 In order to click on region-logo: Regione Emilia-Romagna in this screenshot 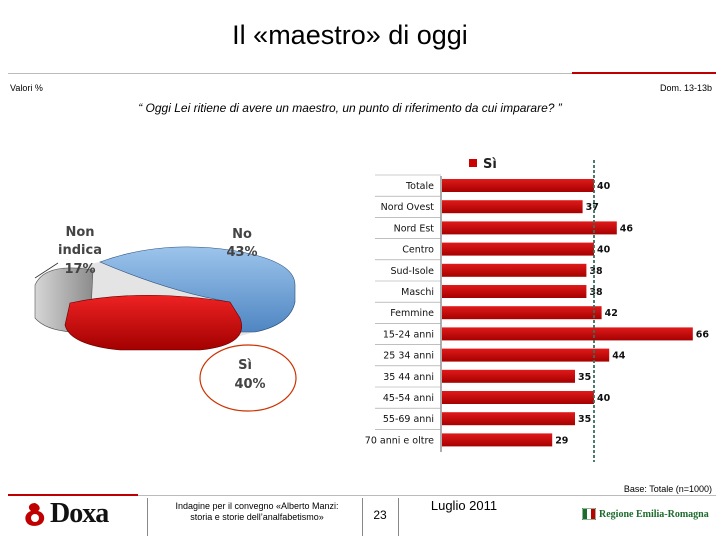, I will do `click(645, 514)`.